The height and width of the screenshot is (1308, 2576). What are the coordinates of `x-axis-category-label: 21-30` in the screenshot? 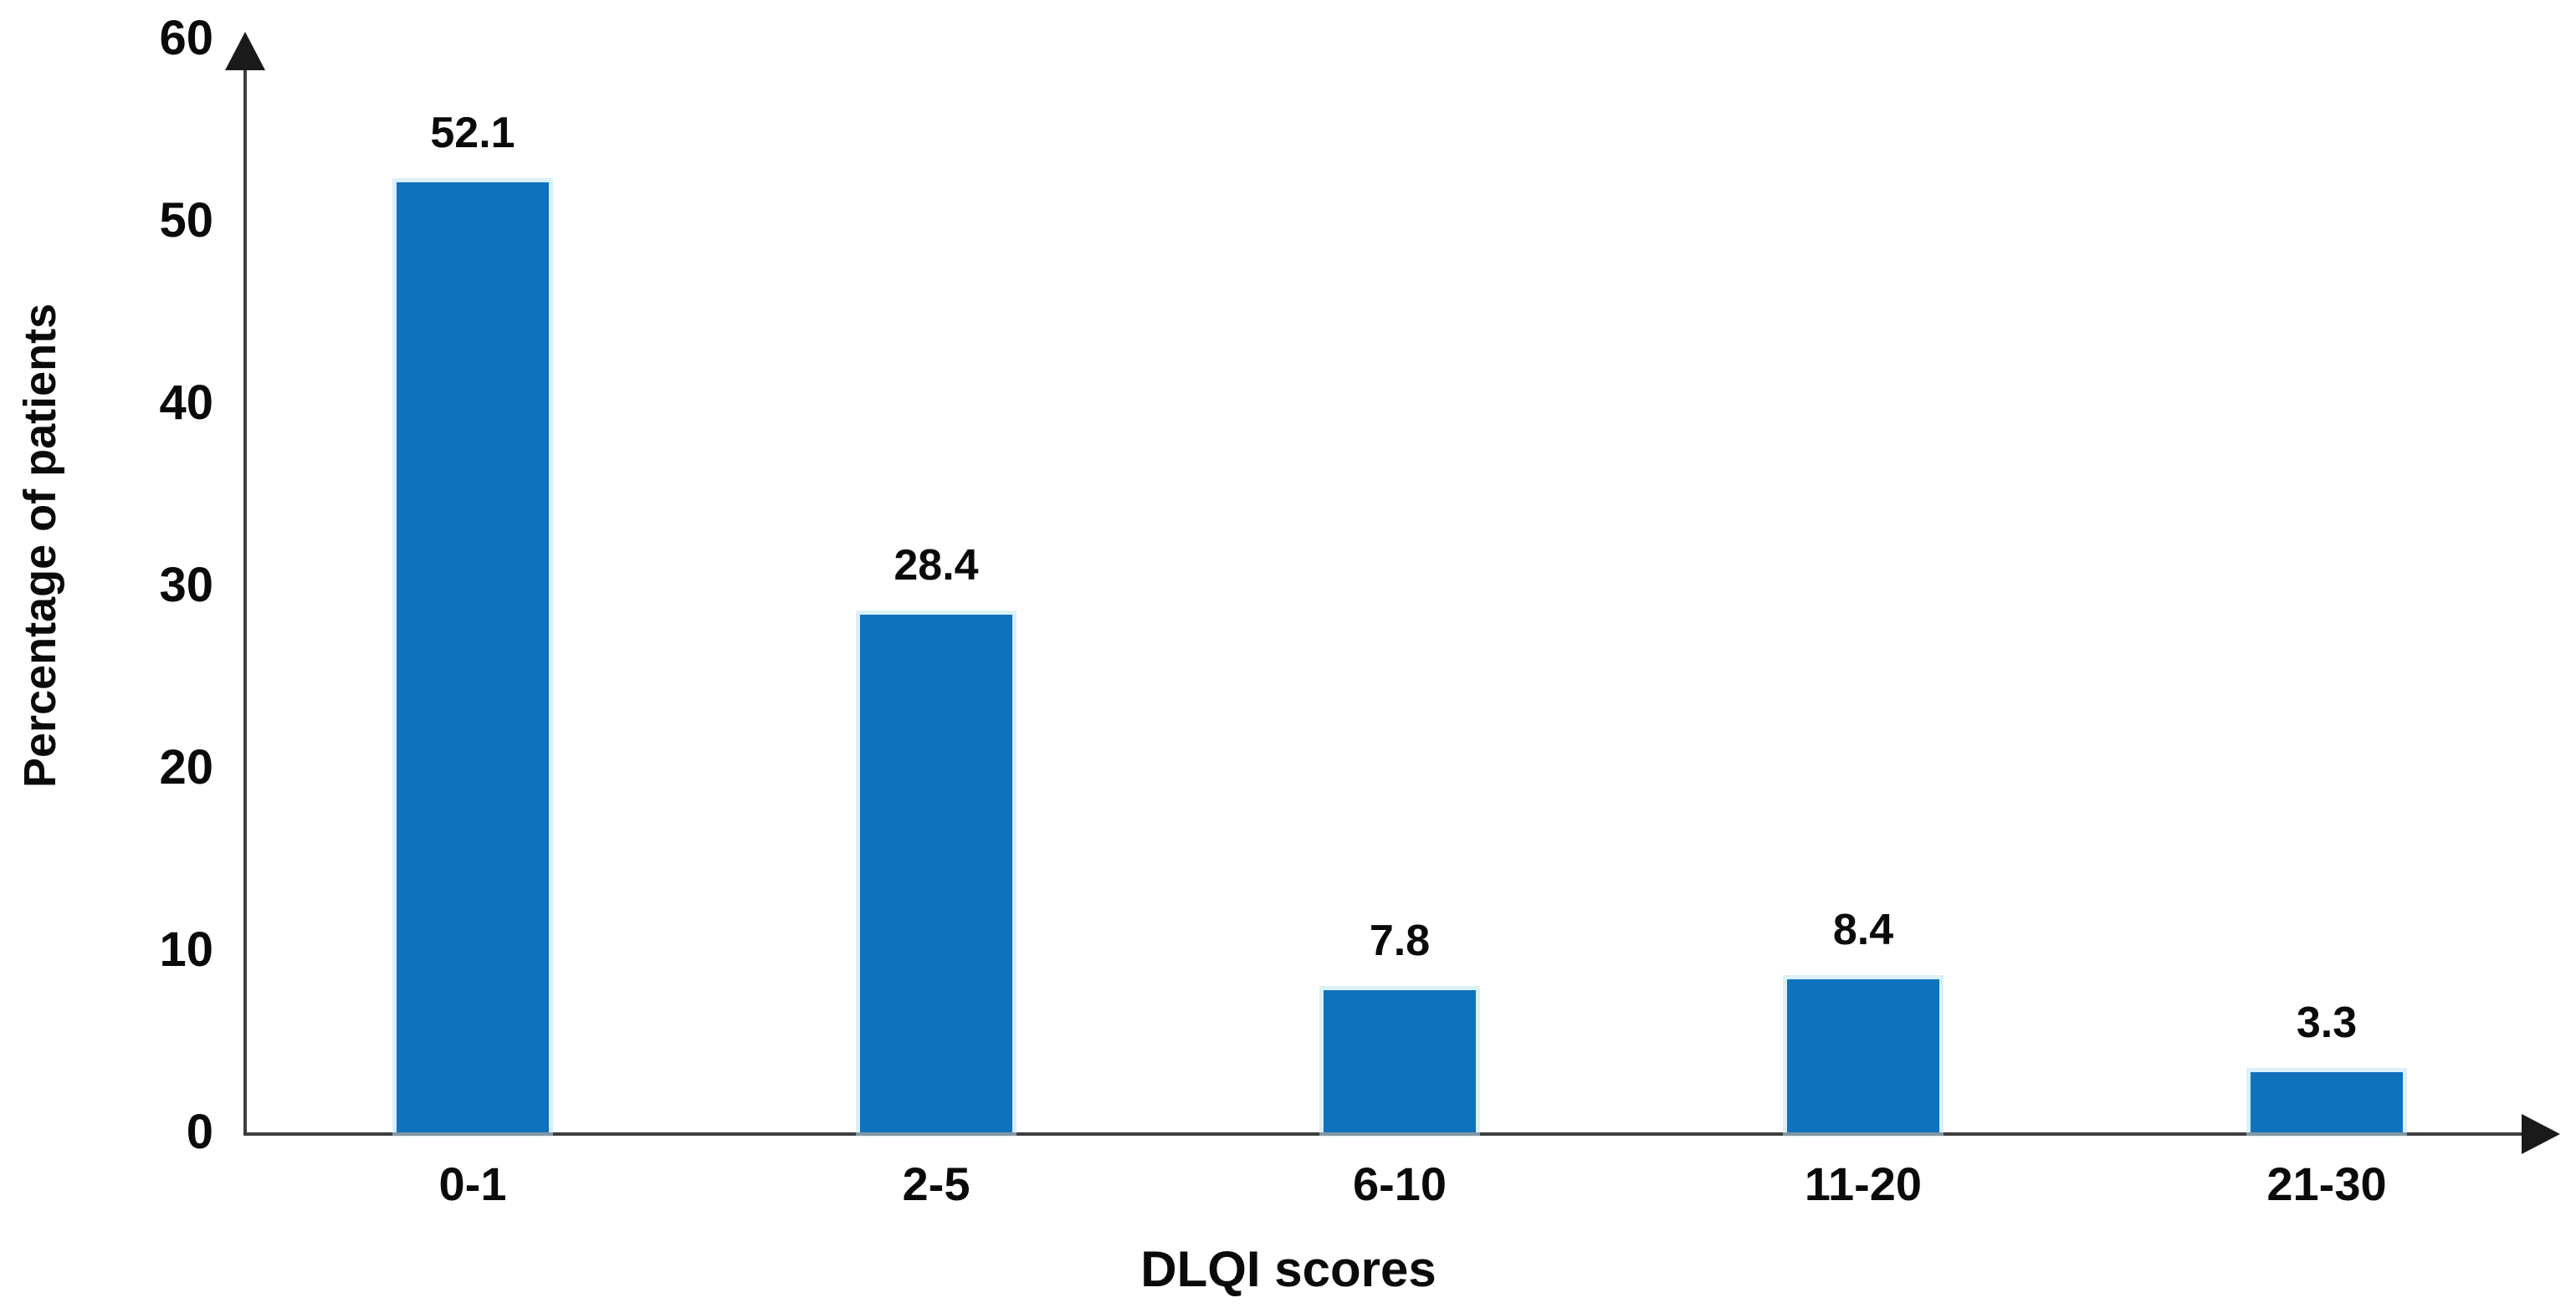 It's located at (2327, 1183).